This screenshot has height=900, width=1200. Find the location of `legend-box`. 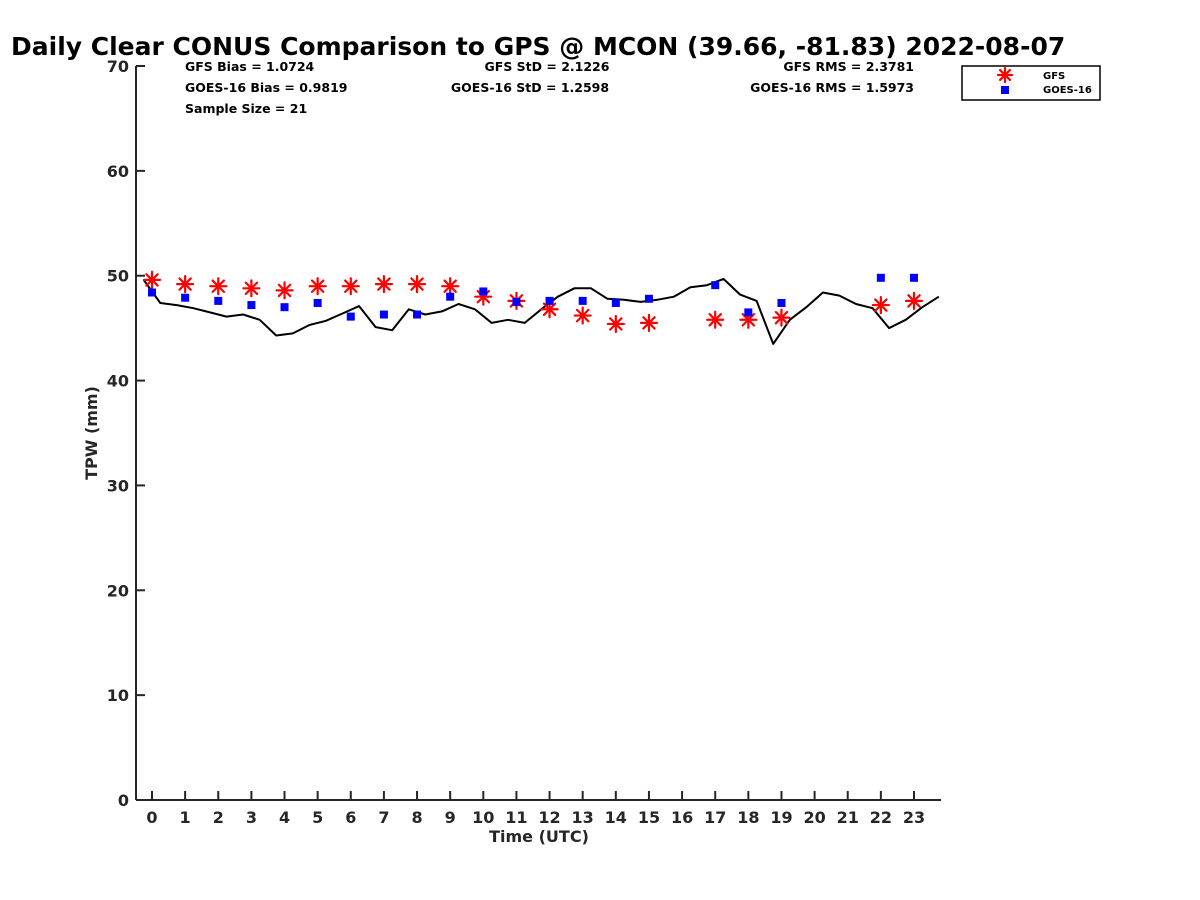

legend-box is located at coordinates (1031, 83).